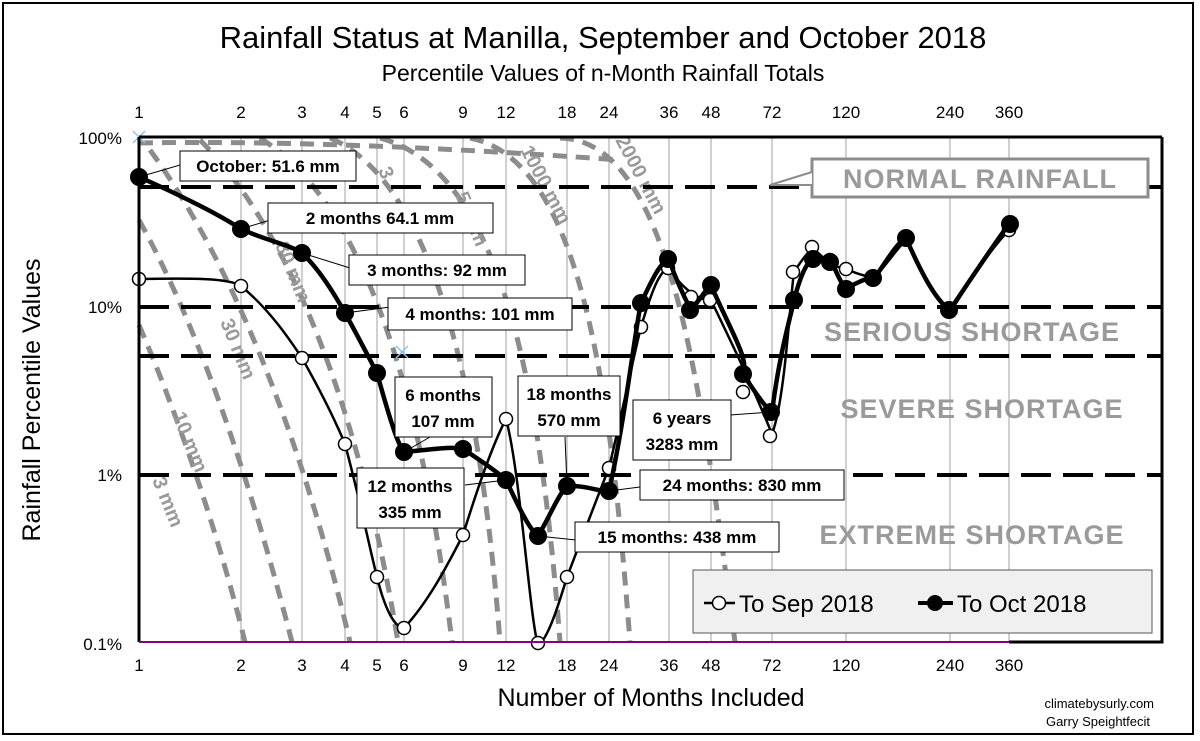  What do you see at coordinates (972, 332) in the screenshot?
I see `serious-shortage-label: SERIOUS SHORTAGE` at bounding box center [972, 332].